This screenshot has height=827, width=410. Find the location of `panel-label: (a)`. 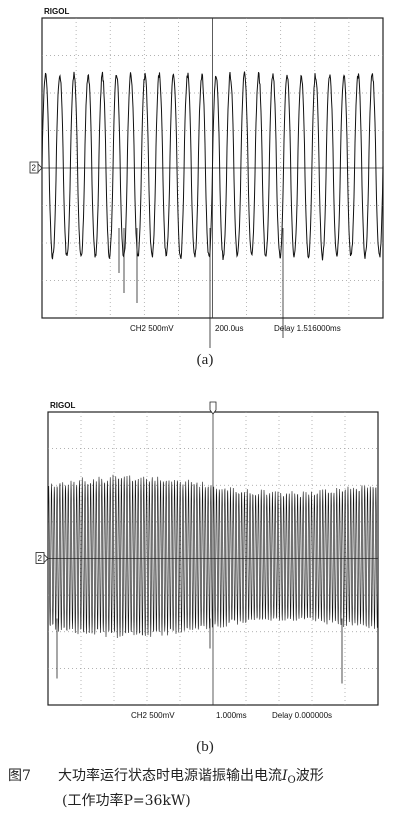

panel-label: (a) is located at coordinates (205, 360).